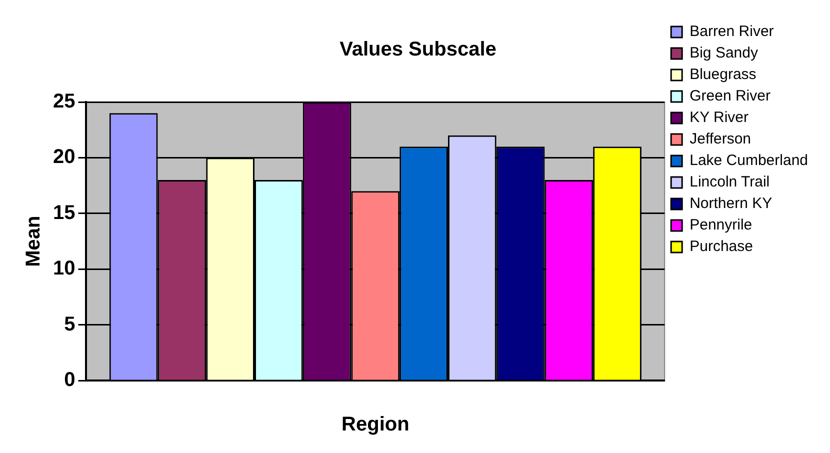 Image resolution: width=830 pixels, height=453 pixels. I want to click on y-tick-label: 25, so click(64, 101).